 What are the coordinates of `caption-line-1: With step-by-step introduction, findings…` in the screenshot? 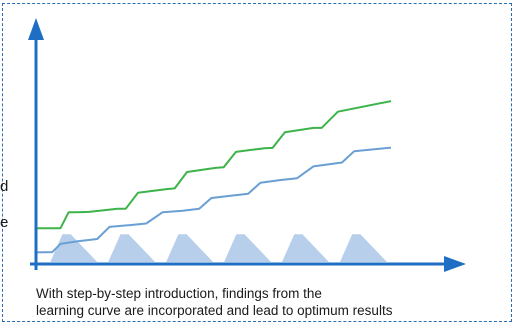 It's located at (179, 293).